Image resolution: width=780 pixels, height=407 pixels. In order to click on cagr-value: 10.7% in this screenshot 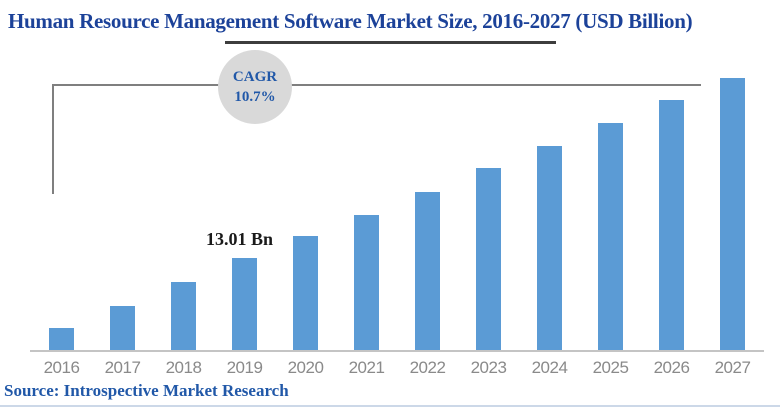, I will do `click(255, 97)`.